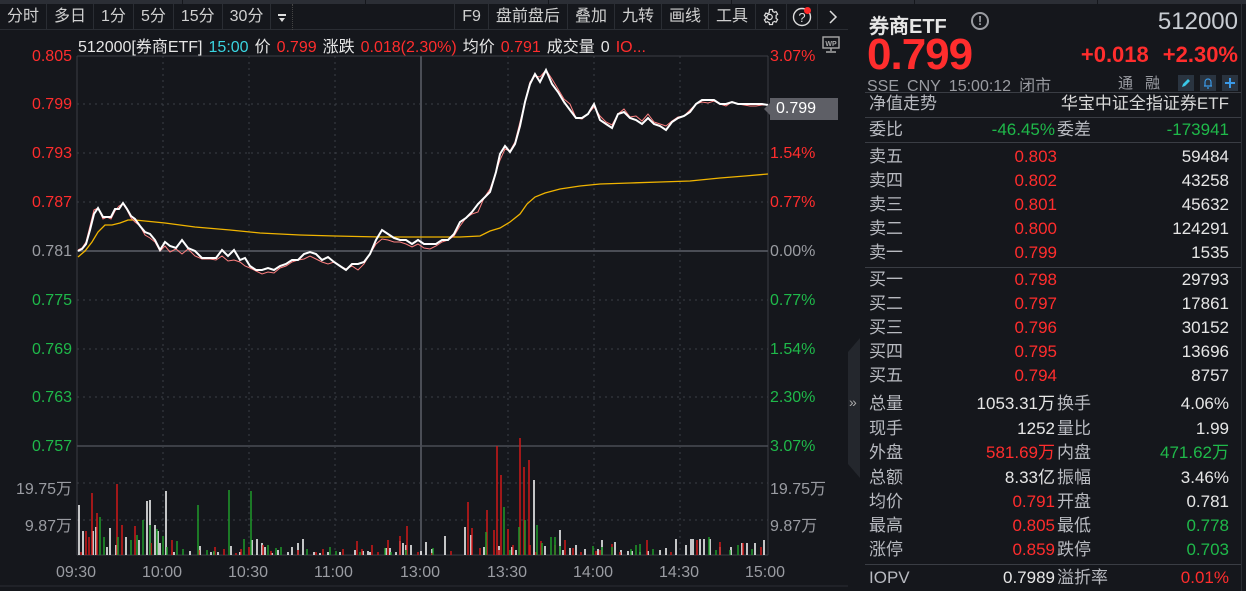  I want to click on stat-label: 总额, so click(886, 477).